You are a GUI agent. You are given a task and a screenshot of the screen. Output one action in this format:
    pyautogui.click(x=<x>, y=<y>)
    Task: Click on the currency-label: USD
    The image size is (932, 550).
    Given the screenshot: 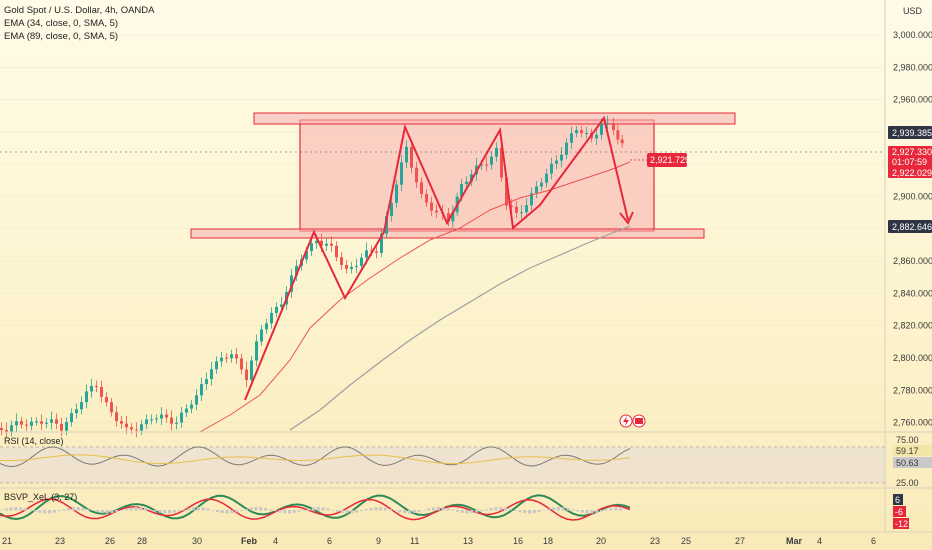 What is the action you would take?
    pyautogui.click(x=912, y=11)
    